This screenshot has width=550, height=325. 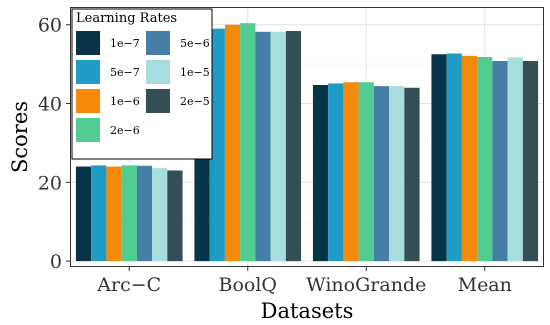 What do you see at coordinates (195, 101) in the screenshot?
I see `legend-label: 2e−5` at bounding box center [195, 101].